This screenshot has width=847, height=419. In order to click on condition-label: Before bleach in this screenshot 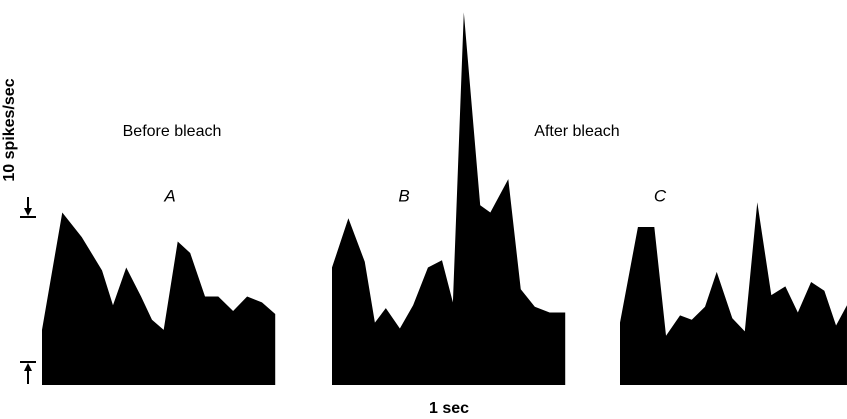, I will do `click(172, 131)`.